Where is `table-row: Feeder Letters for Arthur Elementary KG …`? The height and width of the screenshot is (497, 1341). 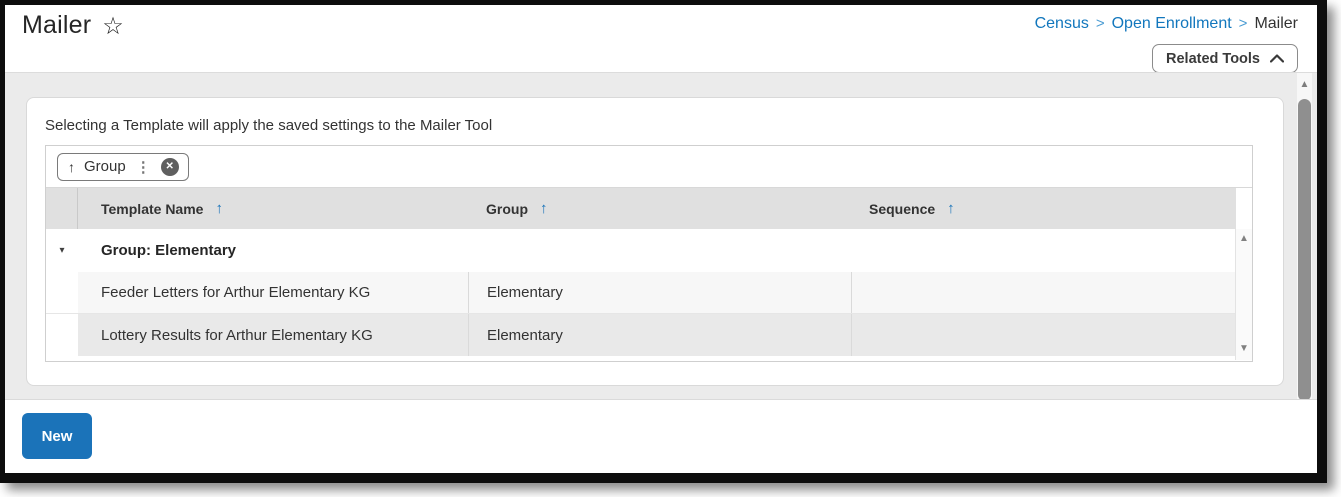
table-row: Feeder Letters for Arthur Elementary KG … is located at coordinates (649, 293).